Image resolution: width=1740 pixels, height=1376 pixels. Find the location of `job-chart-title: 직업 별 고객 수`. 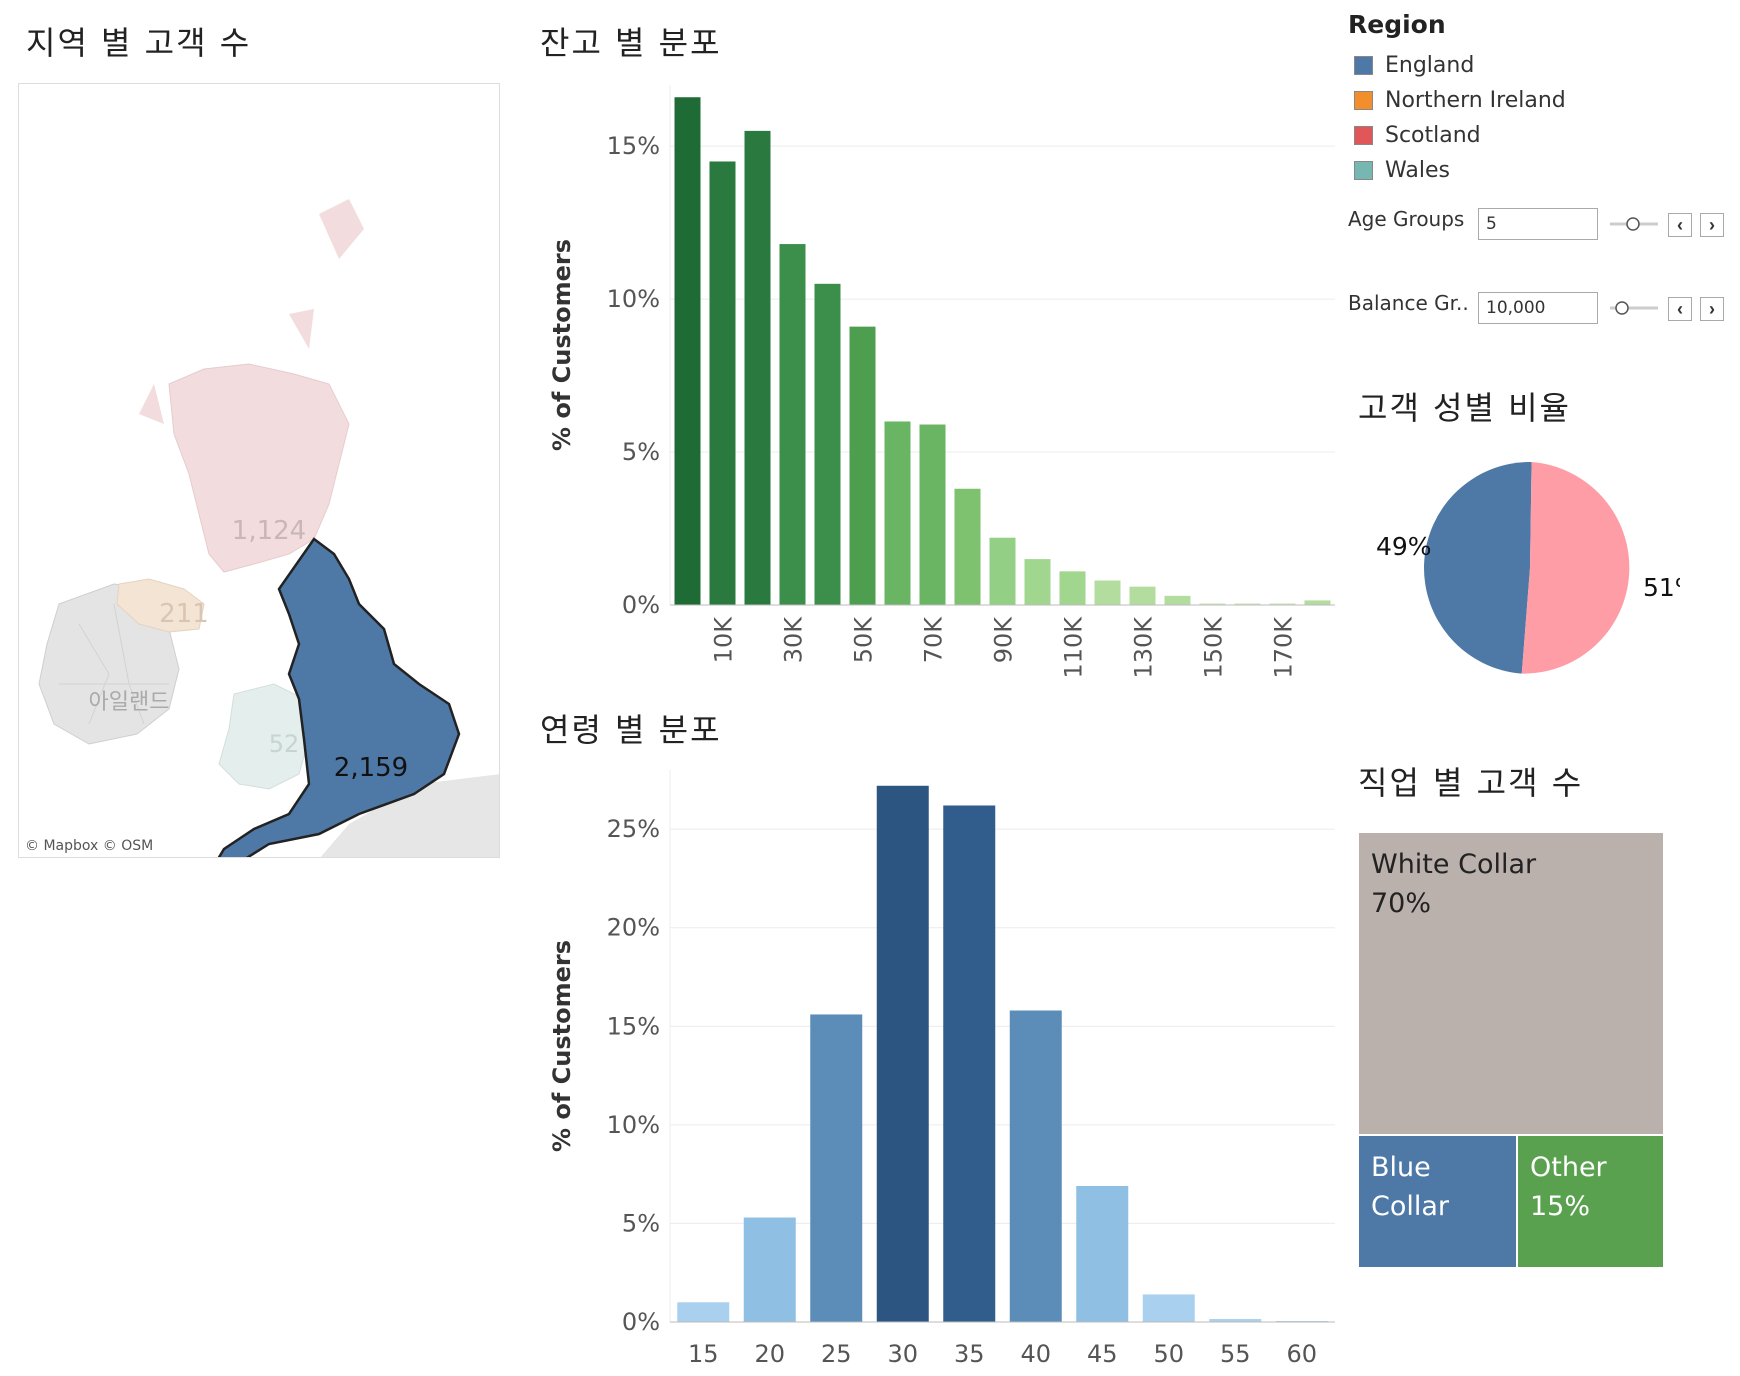

job-chart-title: 직업 별 고객 수 is located at coordinates (1471, 783).